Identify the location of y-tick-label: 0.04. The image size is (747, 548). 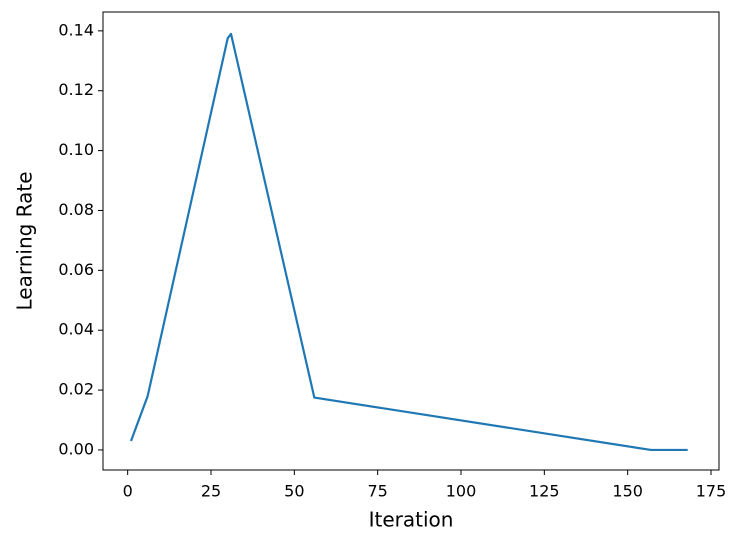
(76, 329).